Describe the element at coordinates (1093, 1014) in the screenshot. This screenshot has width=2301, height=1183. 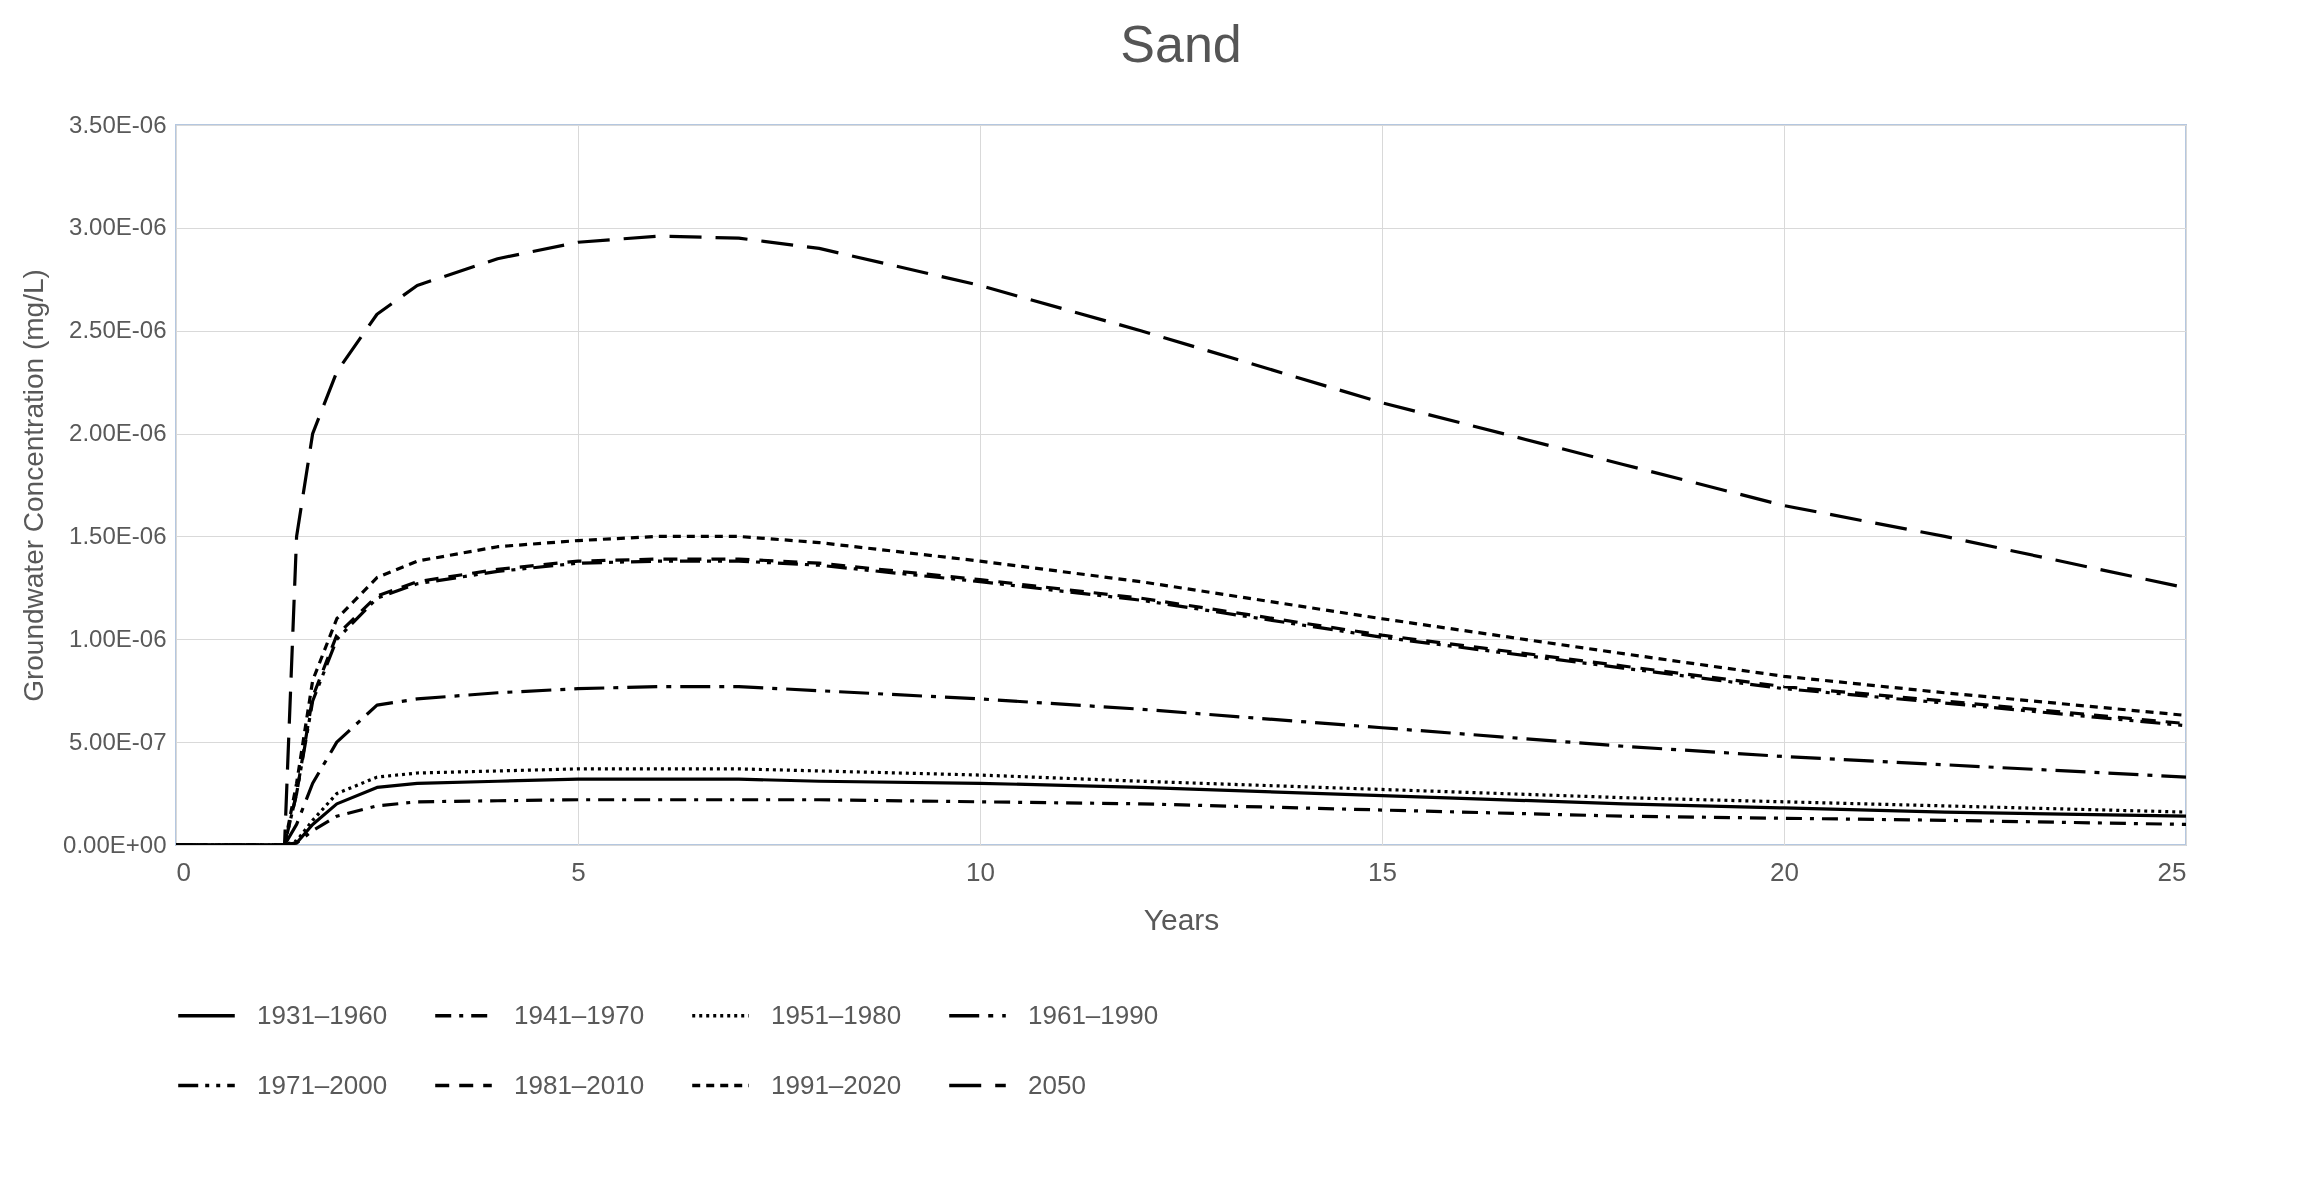
I see `legend-label: 1961–1990` at that location.